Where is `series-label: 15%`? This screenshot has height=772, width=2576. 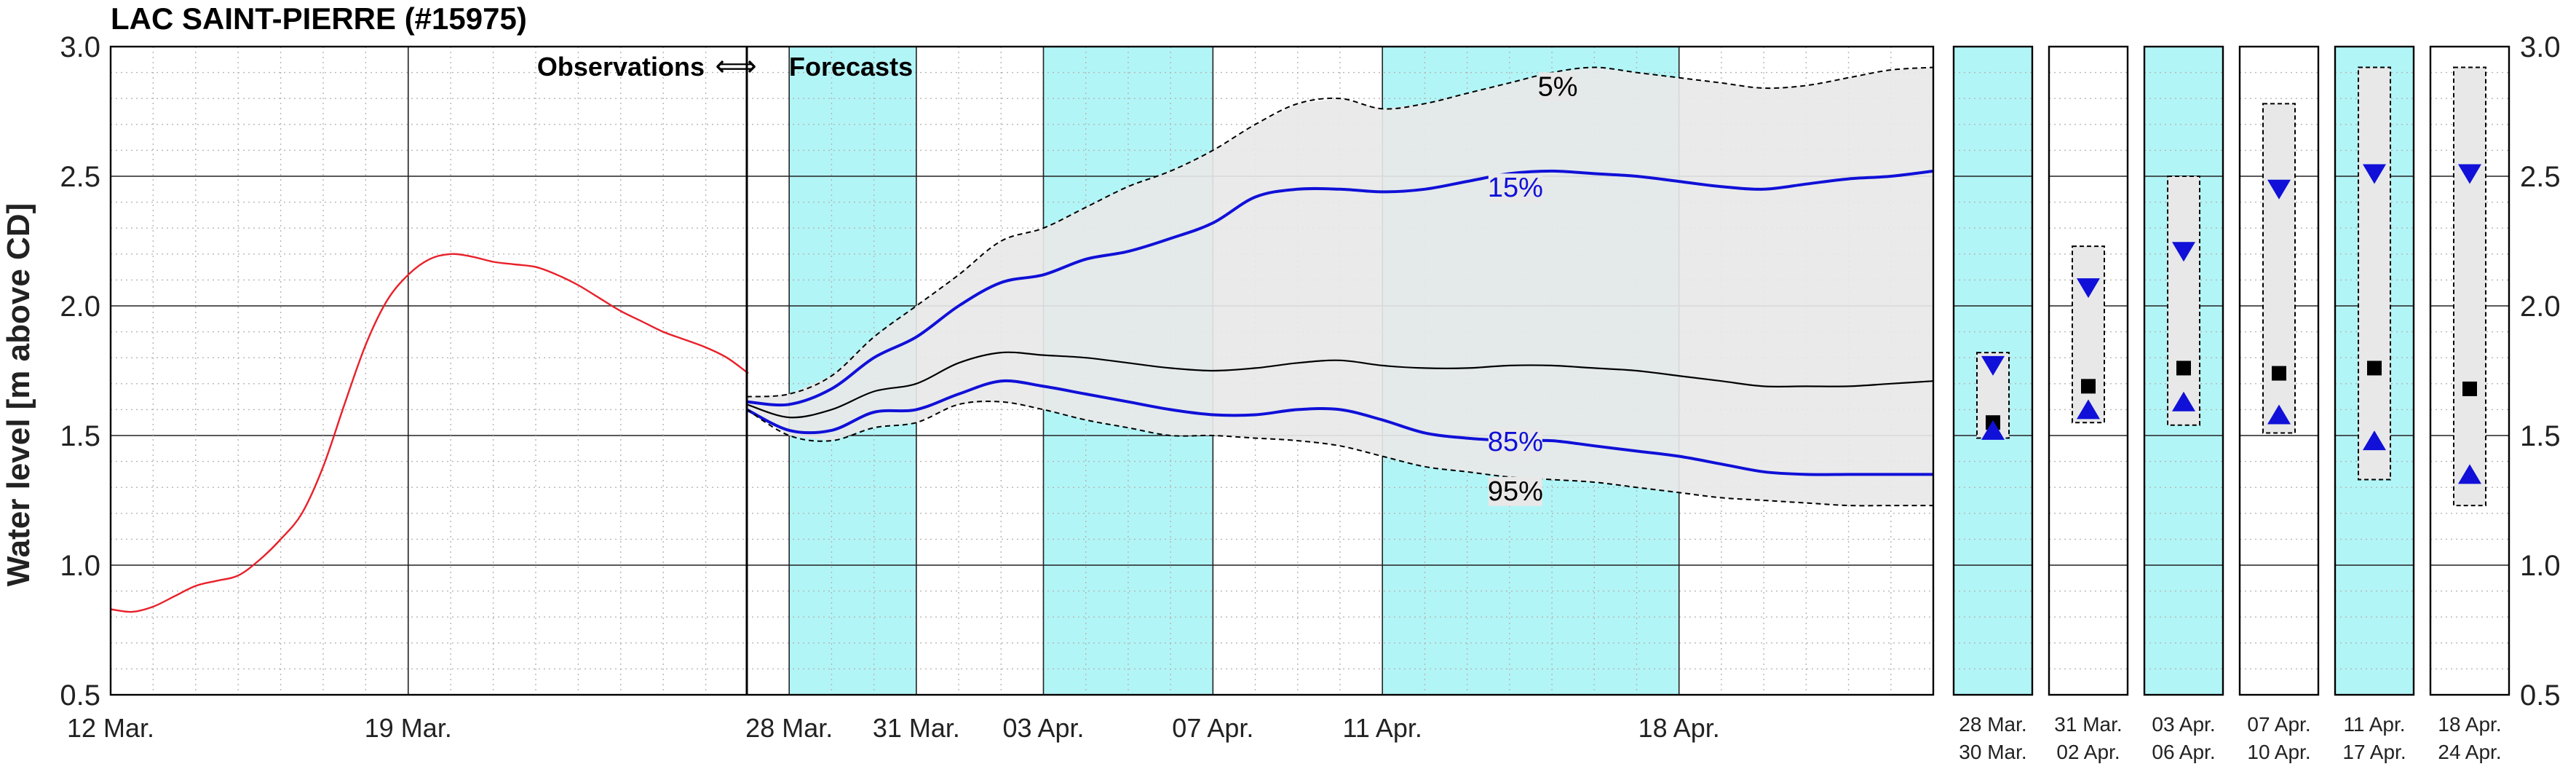
series-label: 15% is located at coordinates (1515, 188).